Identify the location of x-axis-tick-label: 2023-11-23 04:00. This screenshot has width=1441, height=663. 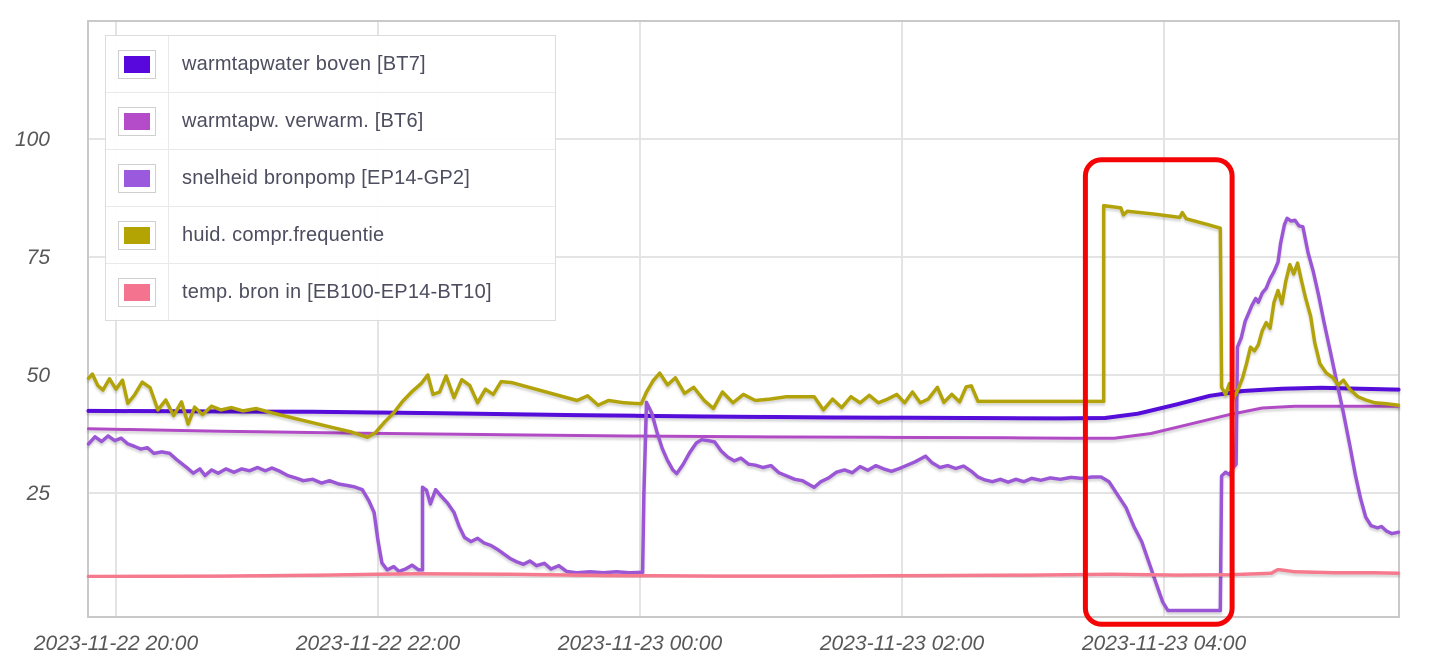
(1164, 643).